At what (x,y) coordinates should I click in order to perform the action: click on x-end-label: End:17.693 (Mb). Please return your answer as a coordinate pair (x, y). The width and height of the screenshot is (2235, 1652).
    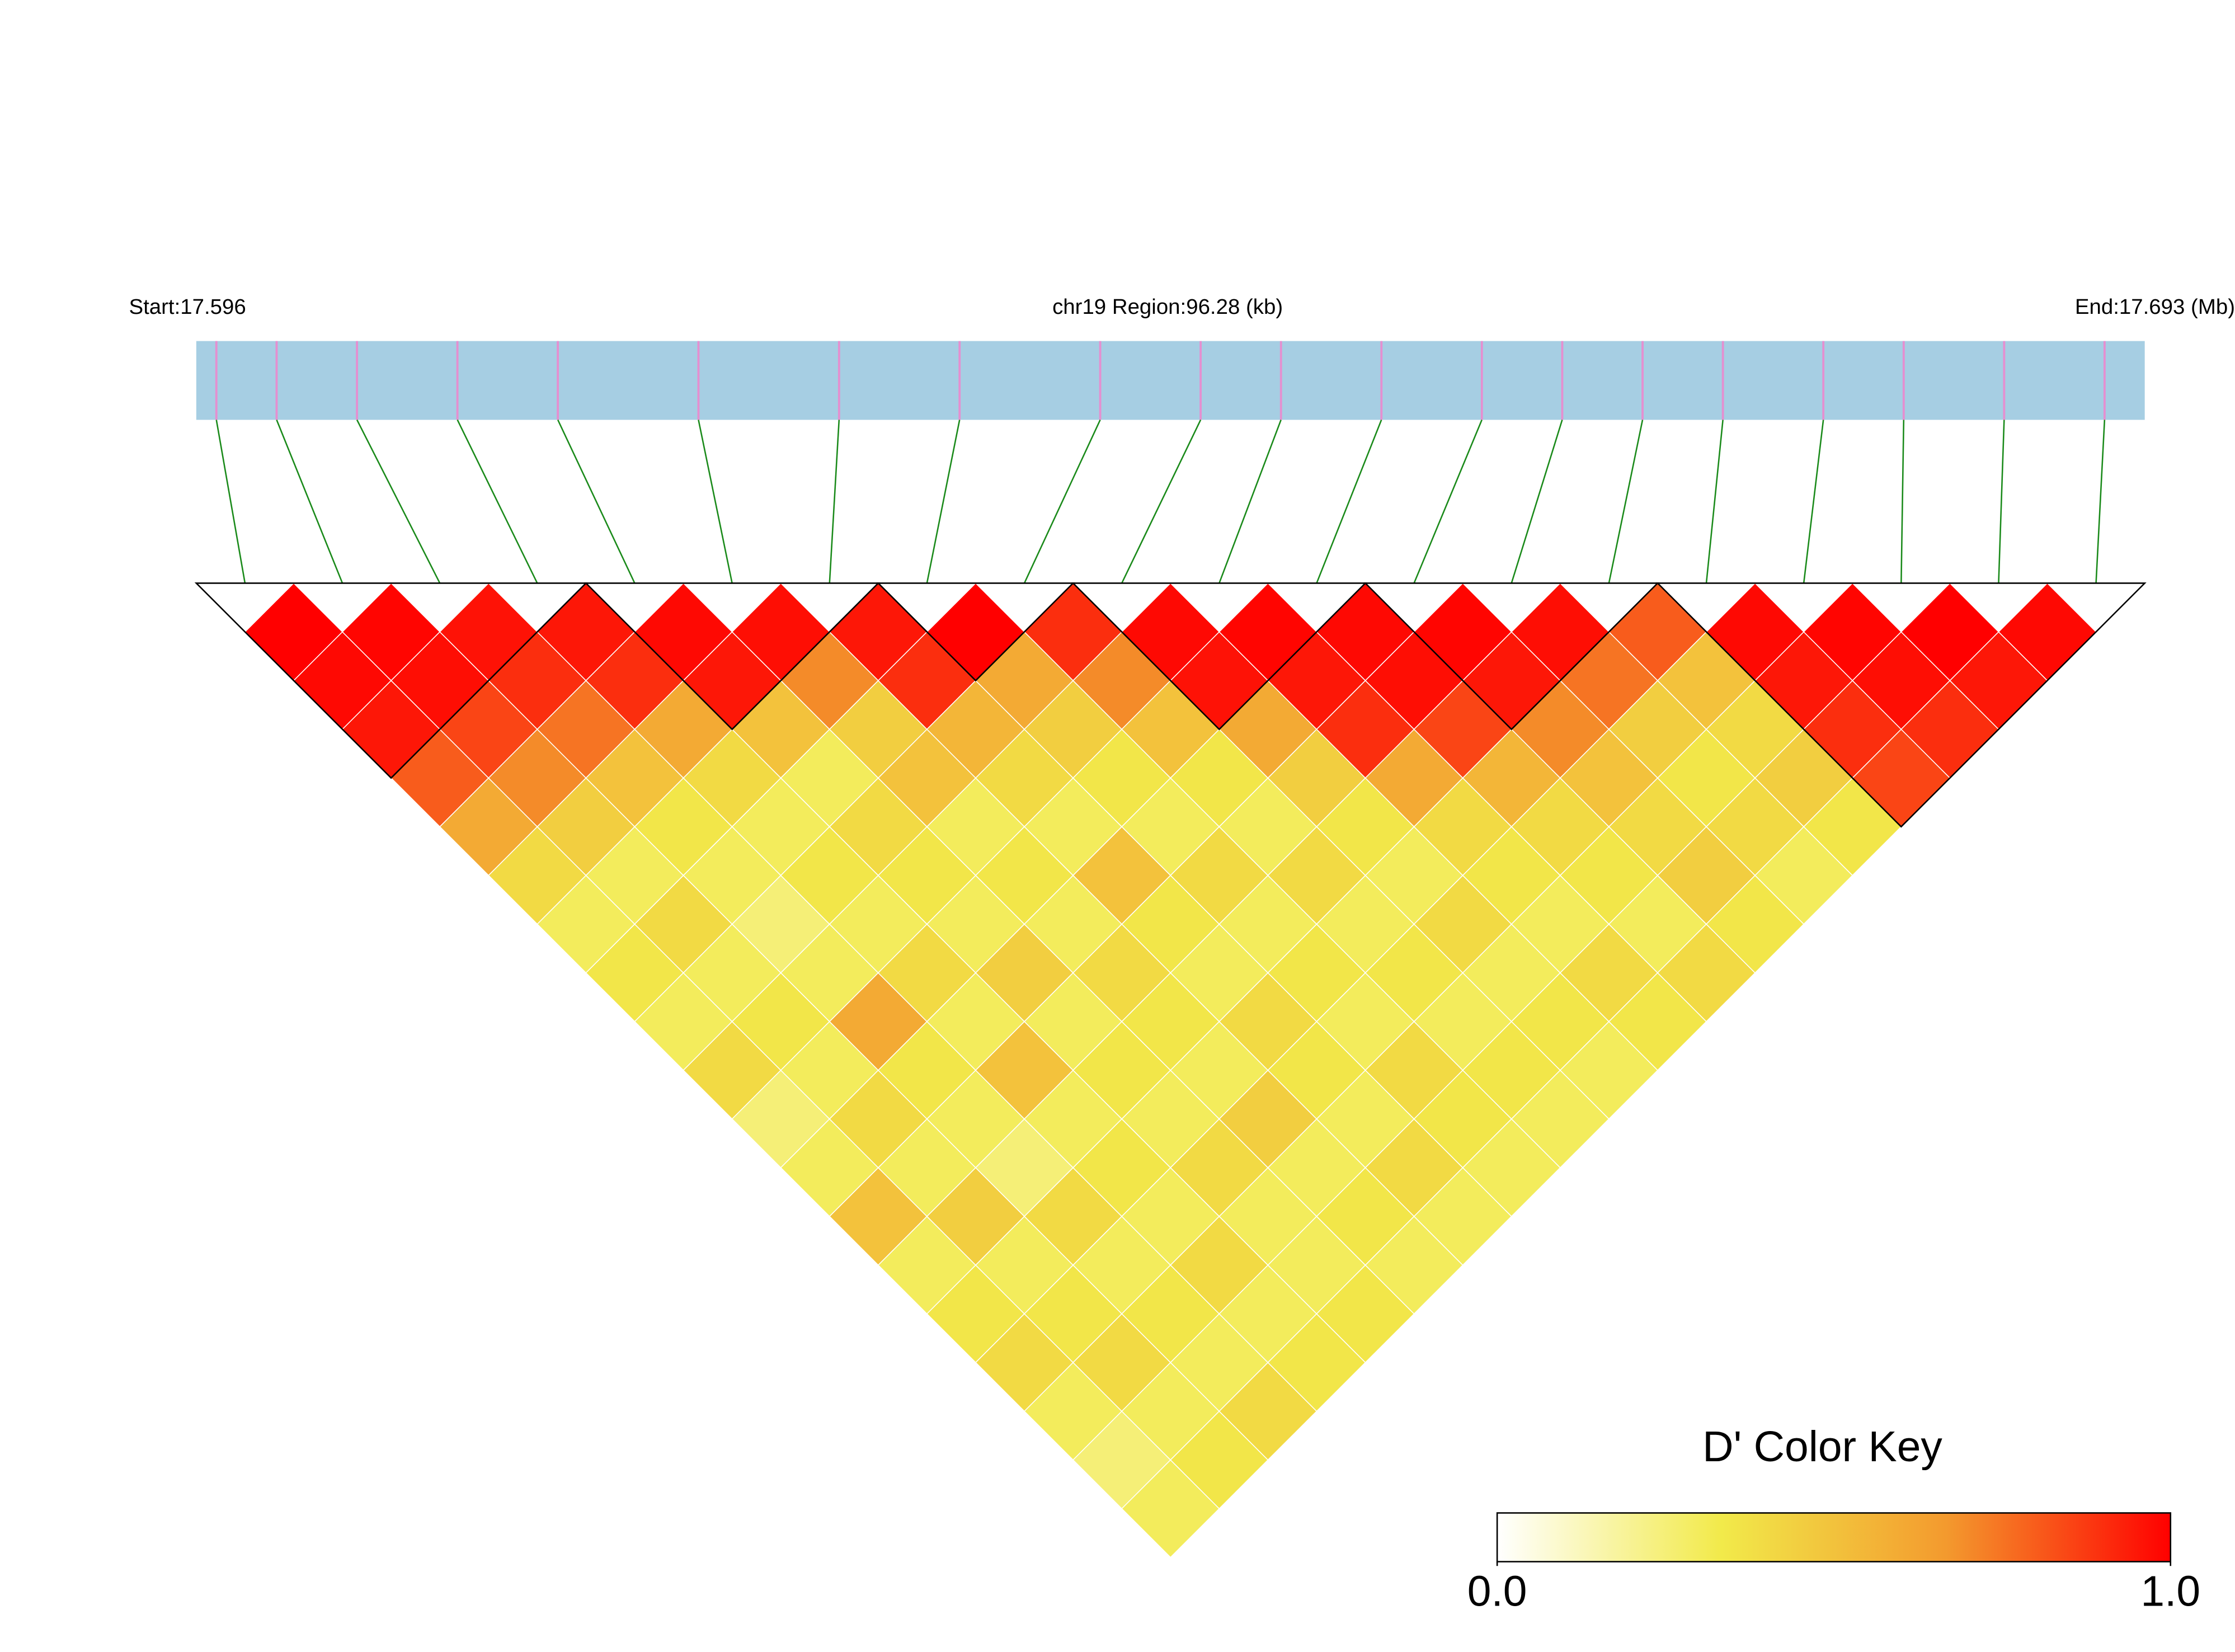
    Looking at the image, I should click on (2155, 307).